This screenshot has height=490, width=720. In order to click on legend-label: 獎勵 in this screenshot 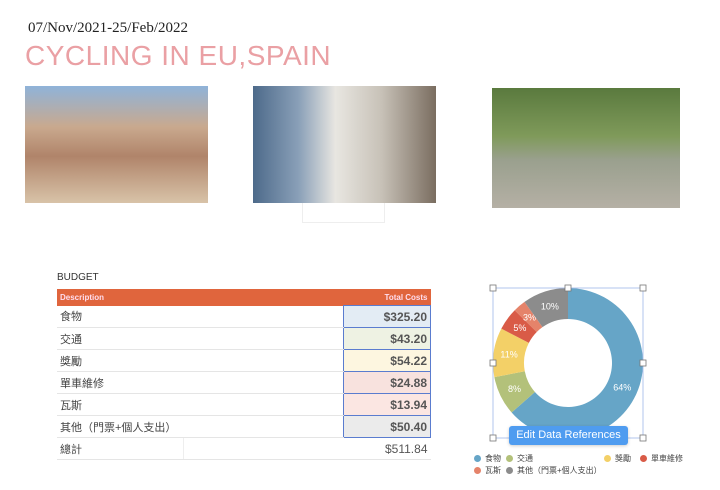, I will do `click(623, 458)`.